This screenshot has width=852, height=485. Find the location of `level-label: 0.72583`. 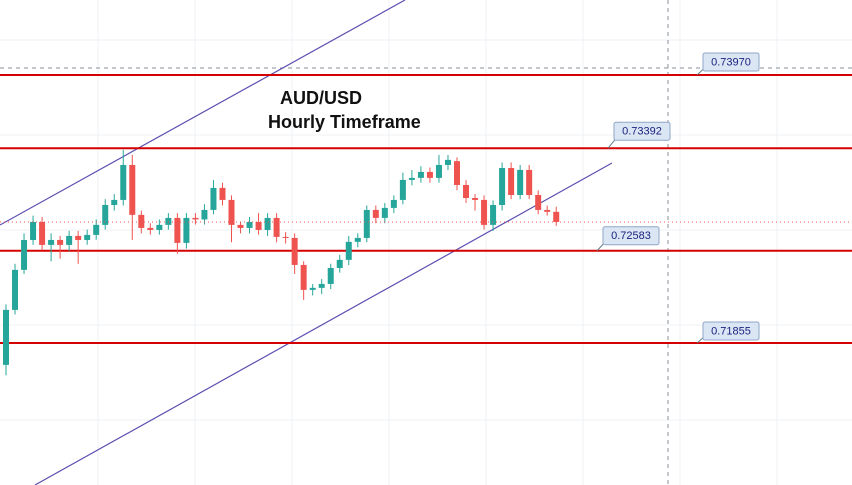

level-label: 0.72583 is located at coordinates (631, 236).